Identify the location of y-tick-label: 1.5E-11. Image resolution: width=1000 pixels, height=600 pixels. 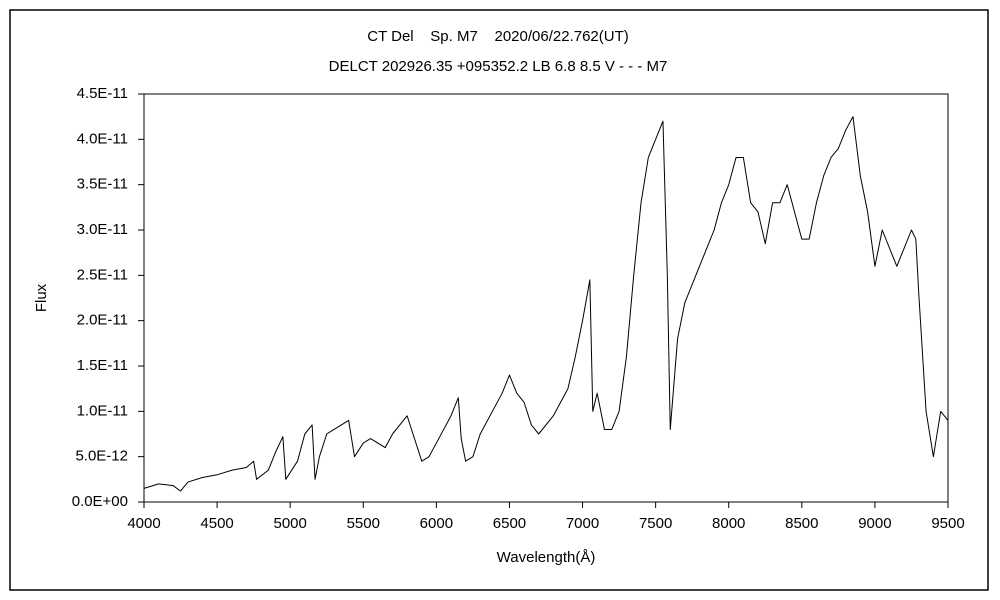
(102, 365).